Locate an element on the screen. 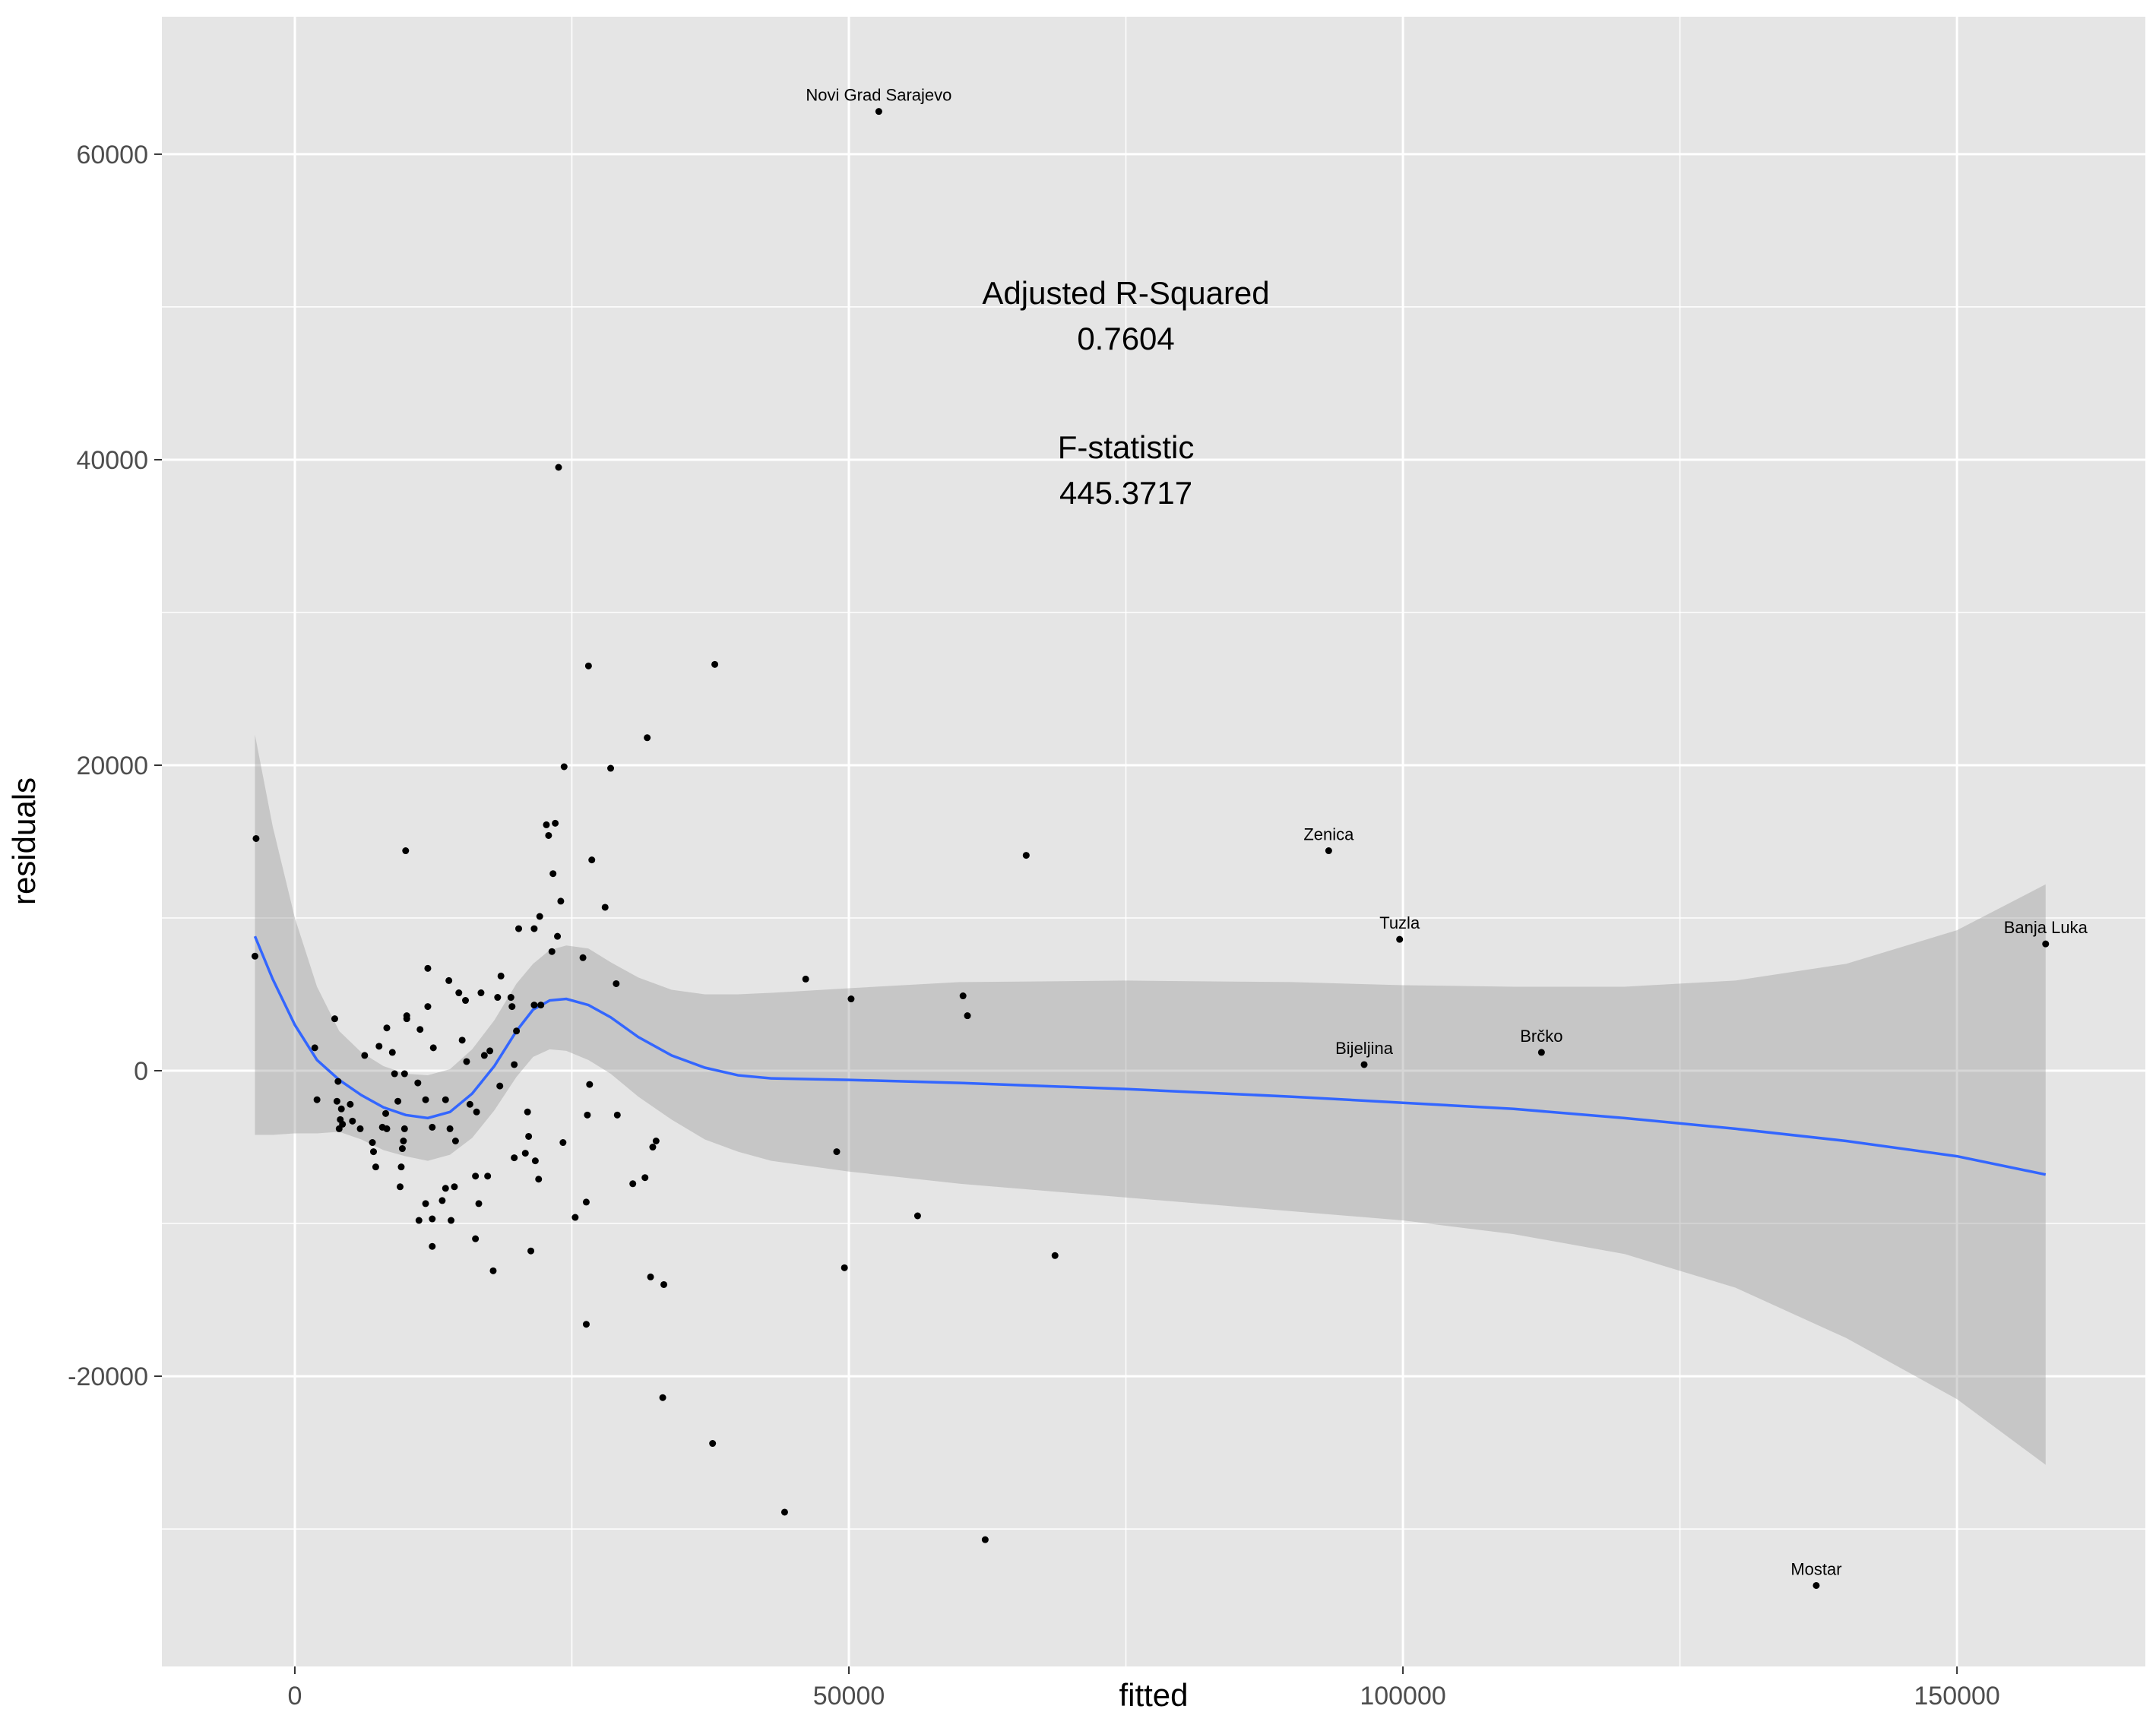  x-axis: 0 50000 100000 150000 is located at coordinates (1144, 1688).